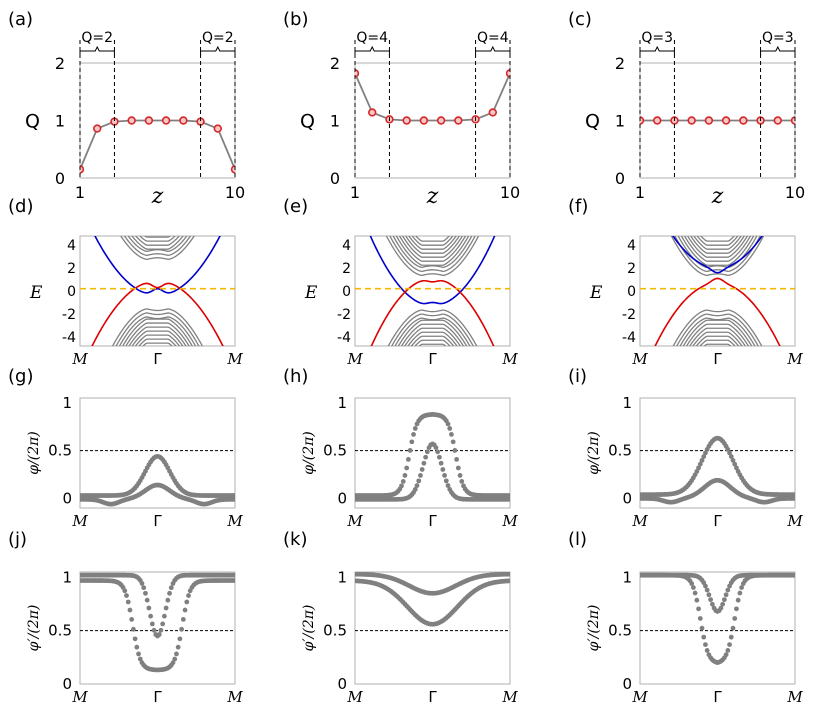 This screenshot has height=702, width=830. I want to click on surface-band-blue, so click(157, 265).